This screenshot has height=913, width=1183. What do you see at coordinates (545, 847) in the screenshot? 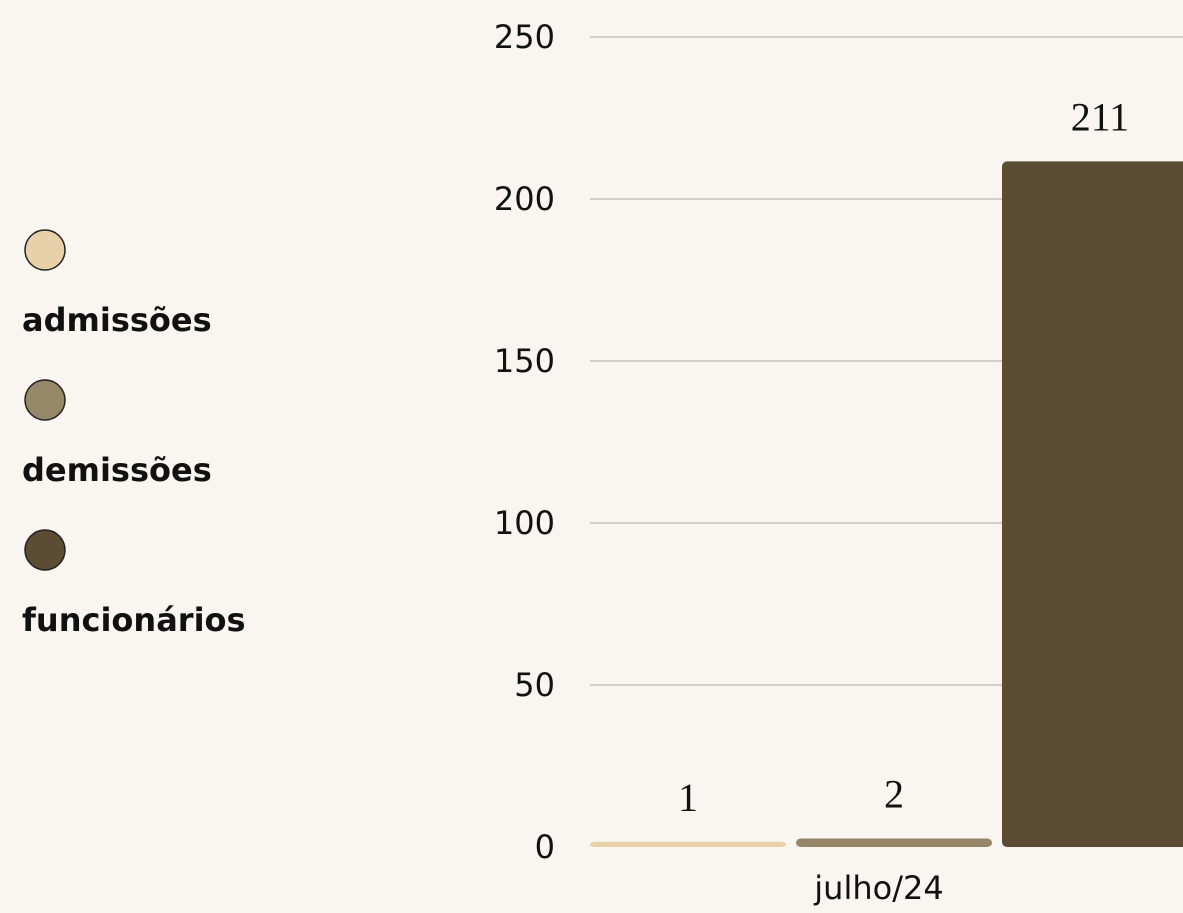
I see `y-tick-label: 0` at bounding box center [545, 847].